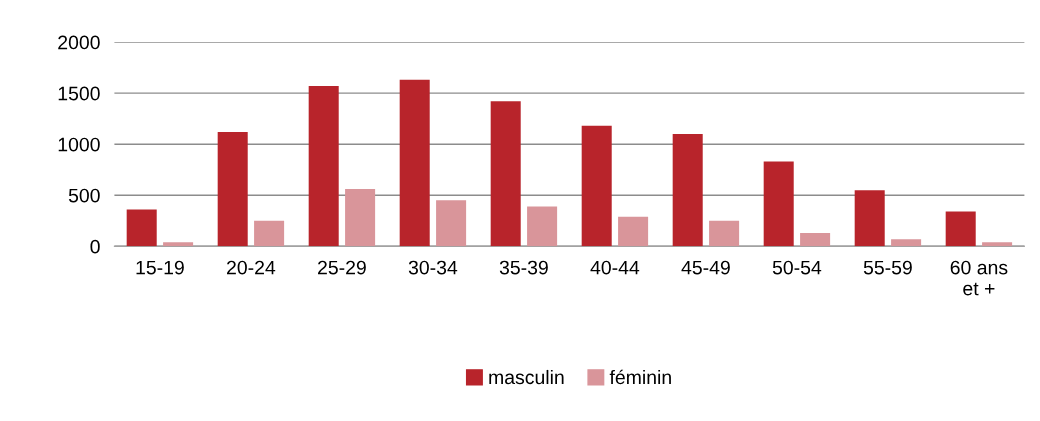  Describe the element at coordinates (640, 377) in the screenshot. I see `legend-label: féminin` at that location.